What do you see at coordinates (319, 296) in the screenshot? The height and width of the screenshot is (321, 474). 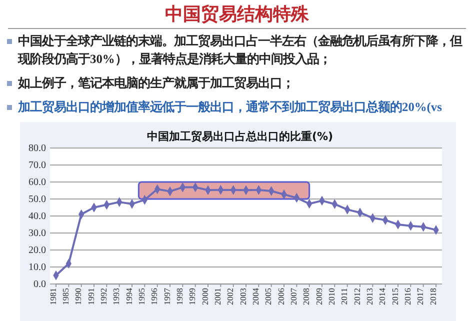 I see `x-tick-label: 2009` at bounding box center [319, 296].